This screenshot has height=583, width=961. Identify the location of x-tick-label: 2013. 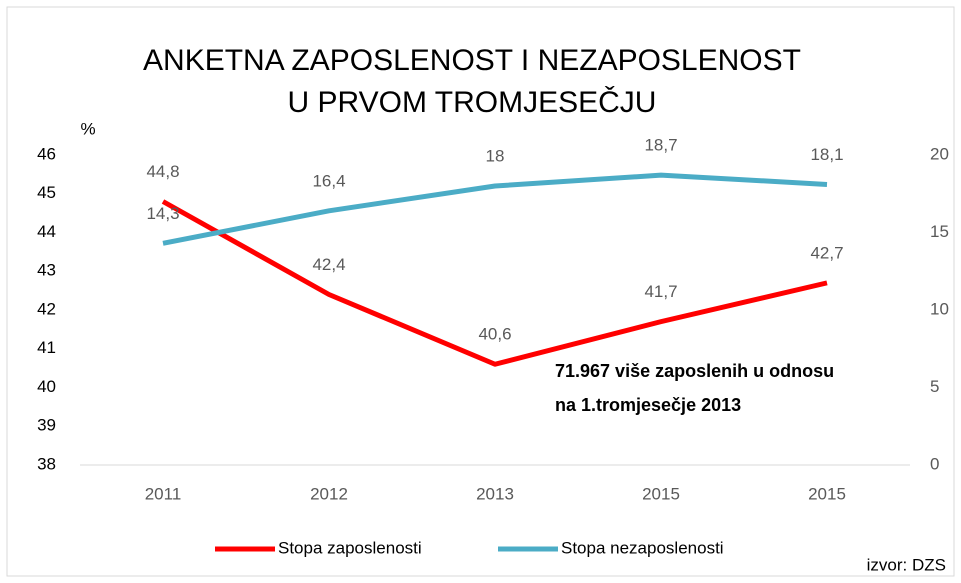
(495, 493).